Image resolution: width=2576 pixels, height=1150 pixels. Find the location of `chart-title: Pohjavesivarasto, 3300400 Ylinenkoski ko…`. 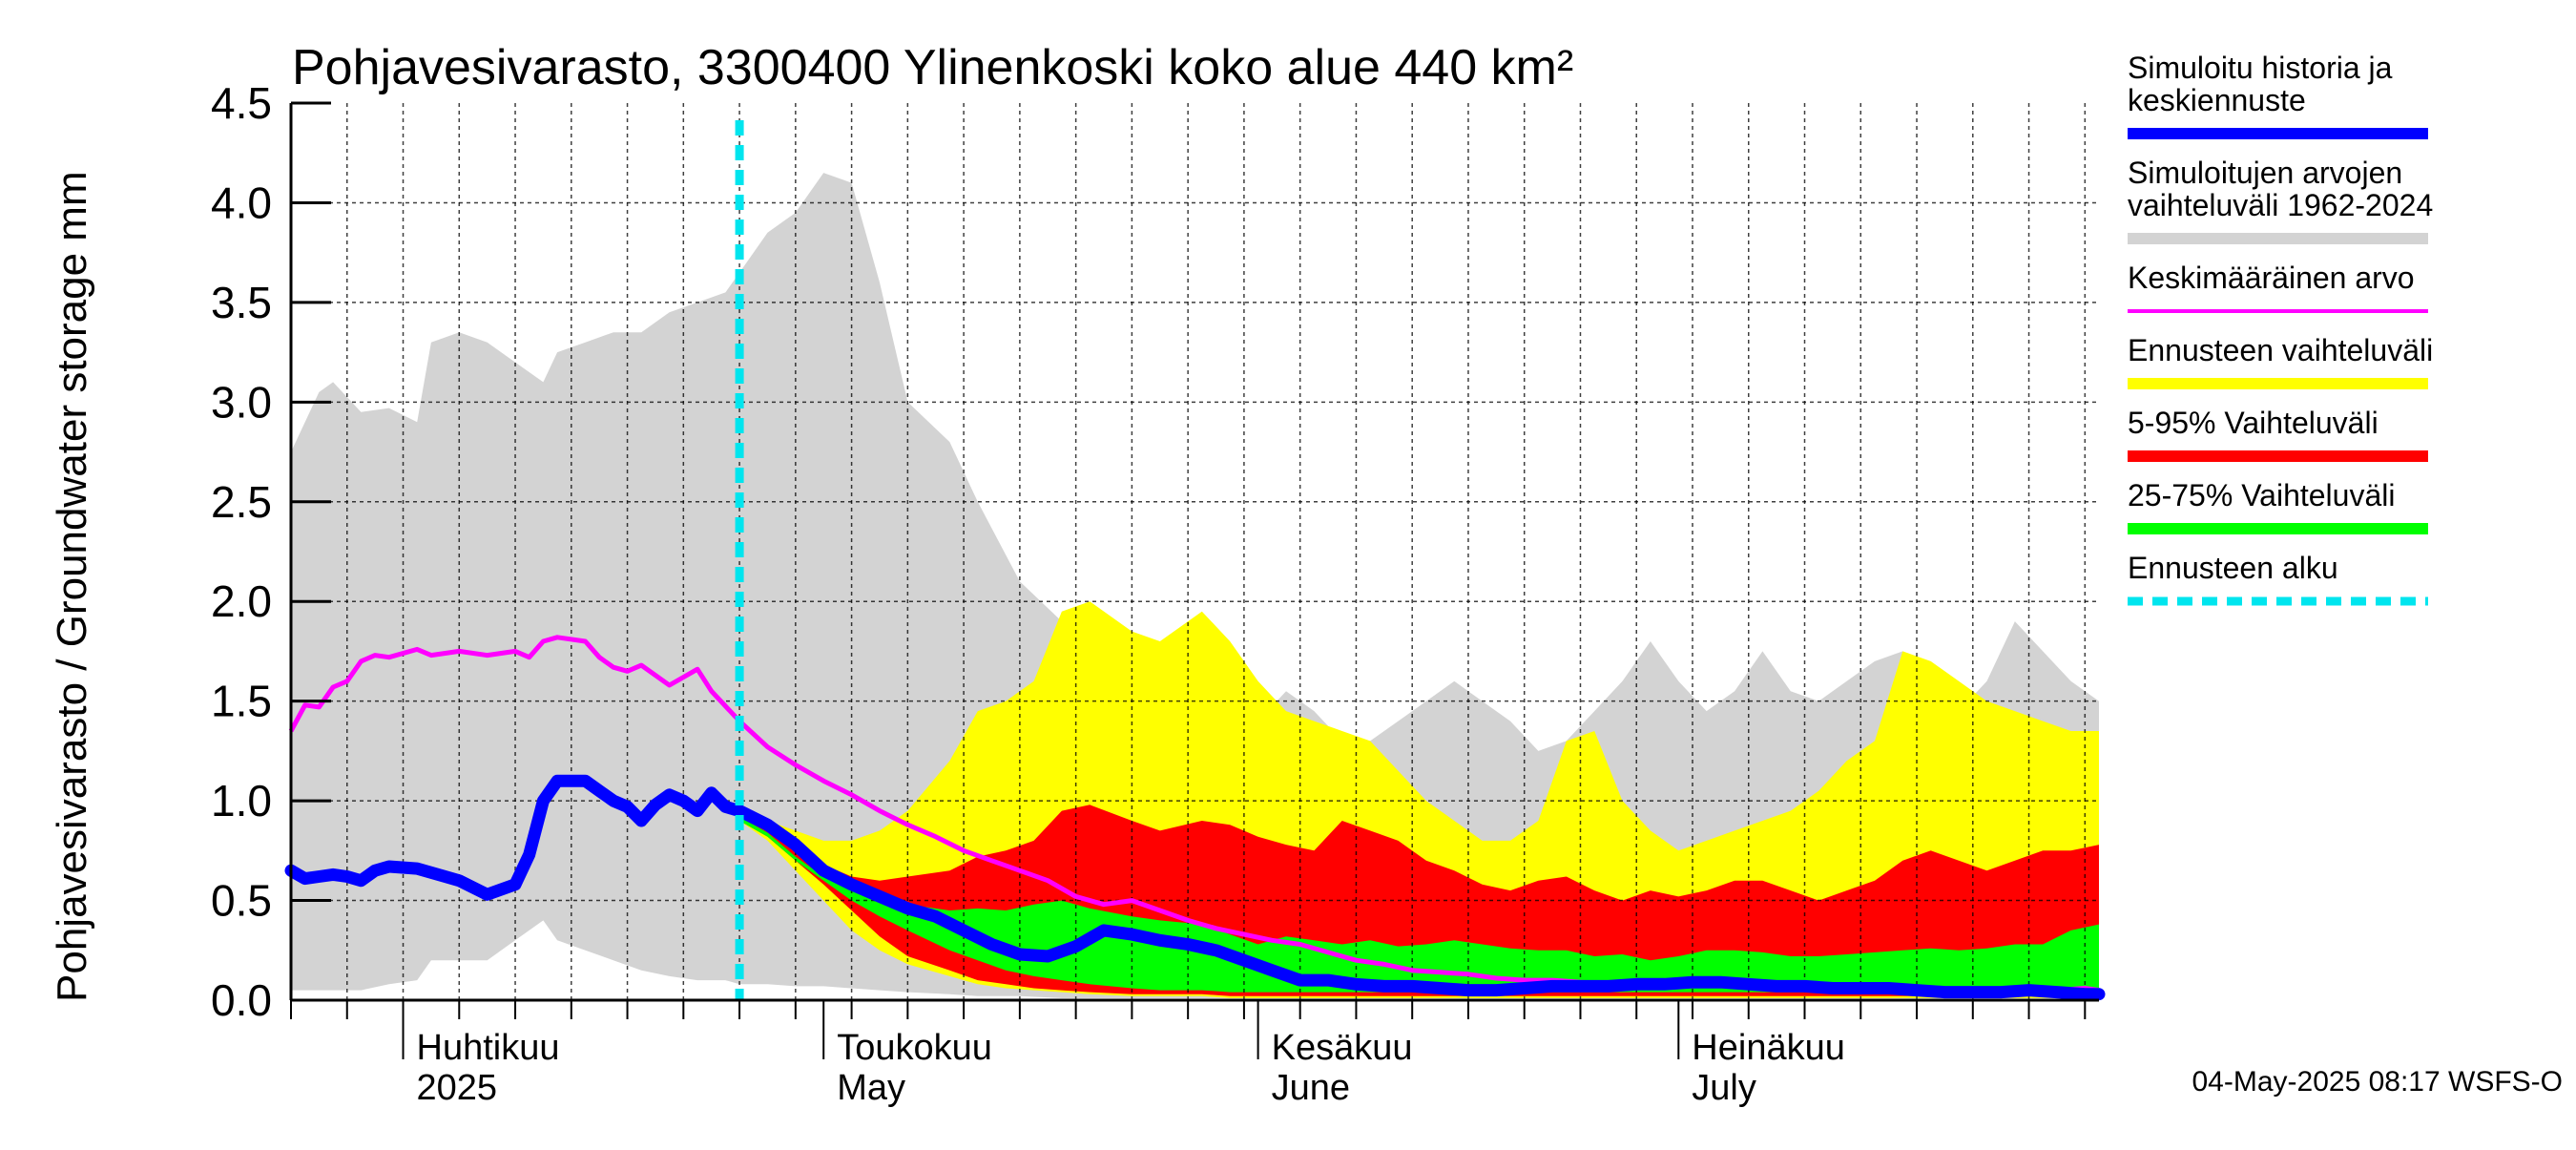

chart-title: Pohjavesivarasto, 3300400 Ylinenkoski ko… is located at coordinates (932, 67).